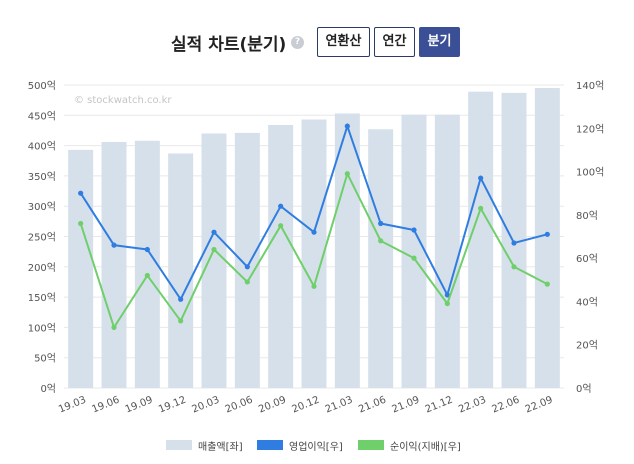  I want to click on watermark-text: © stockwatch.co.kr, so click(123, 100).